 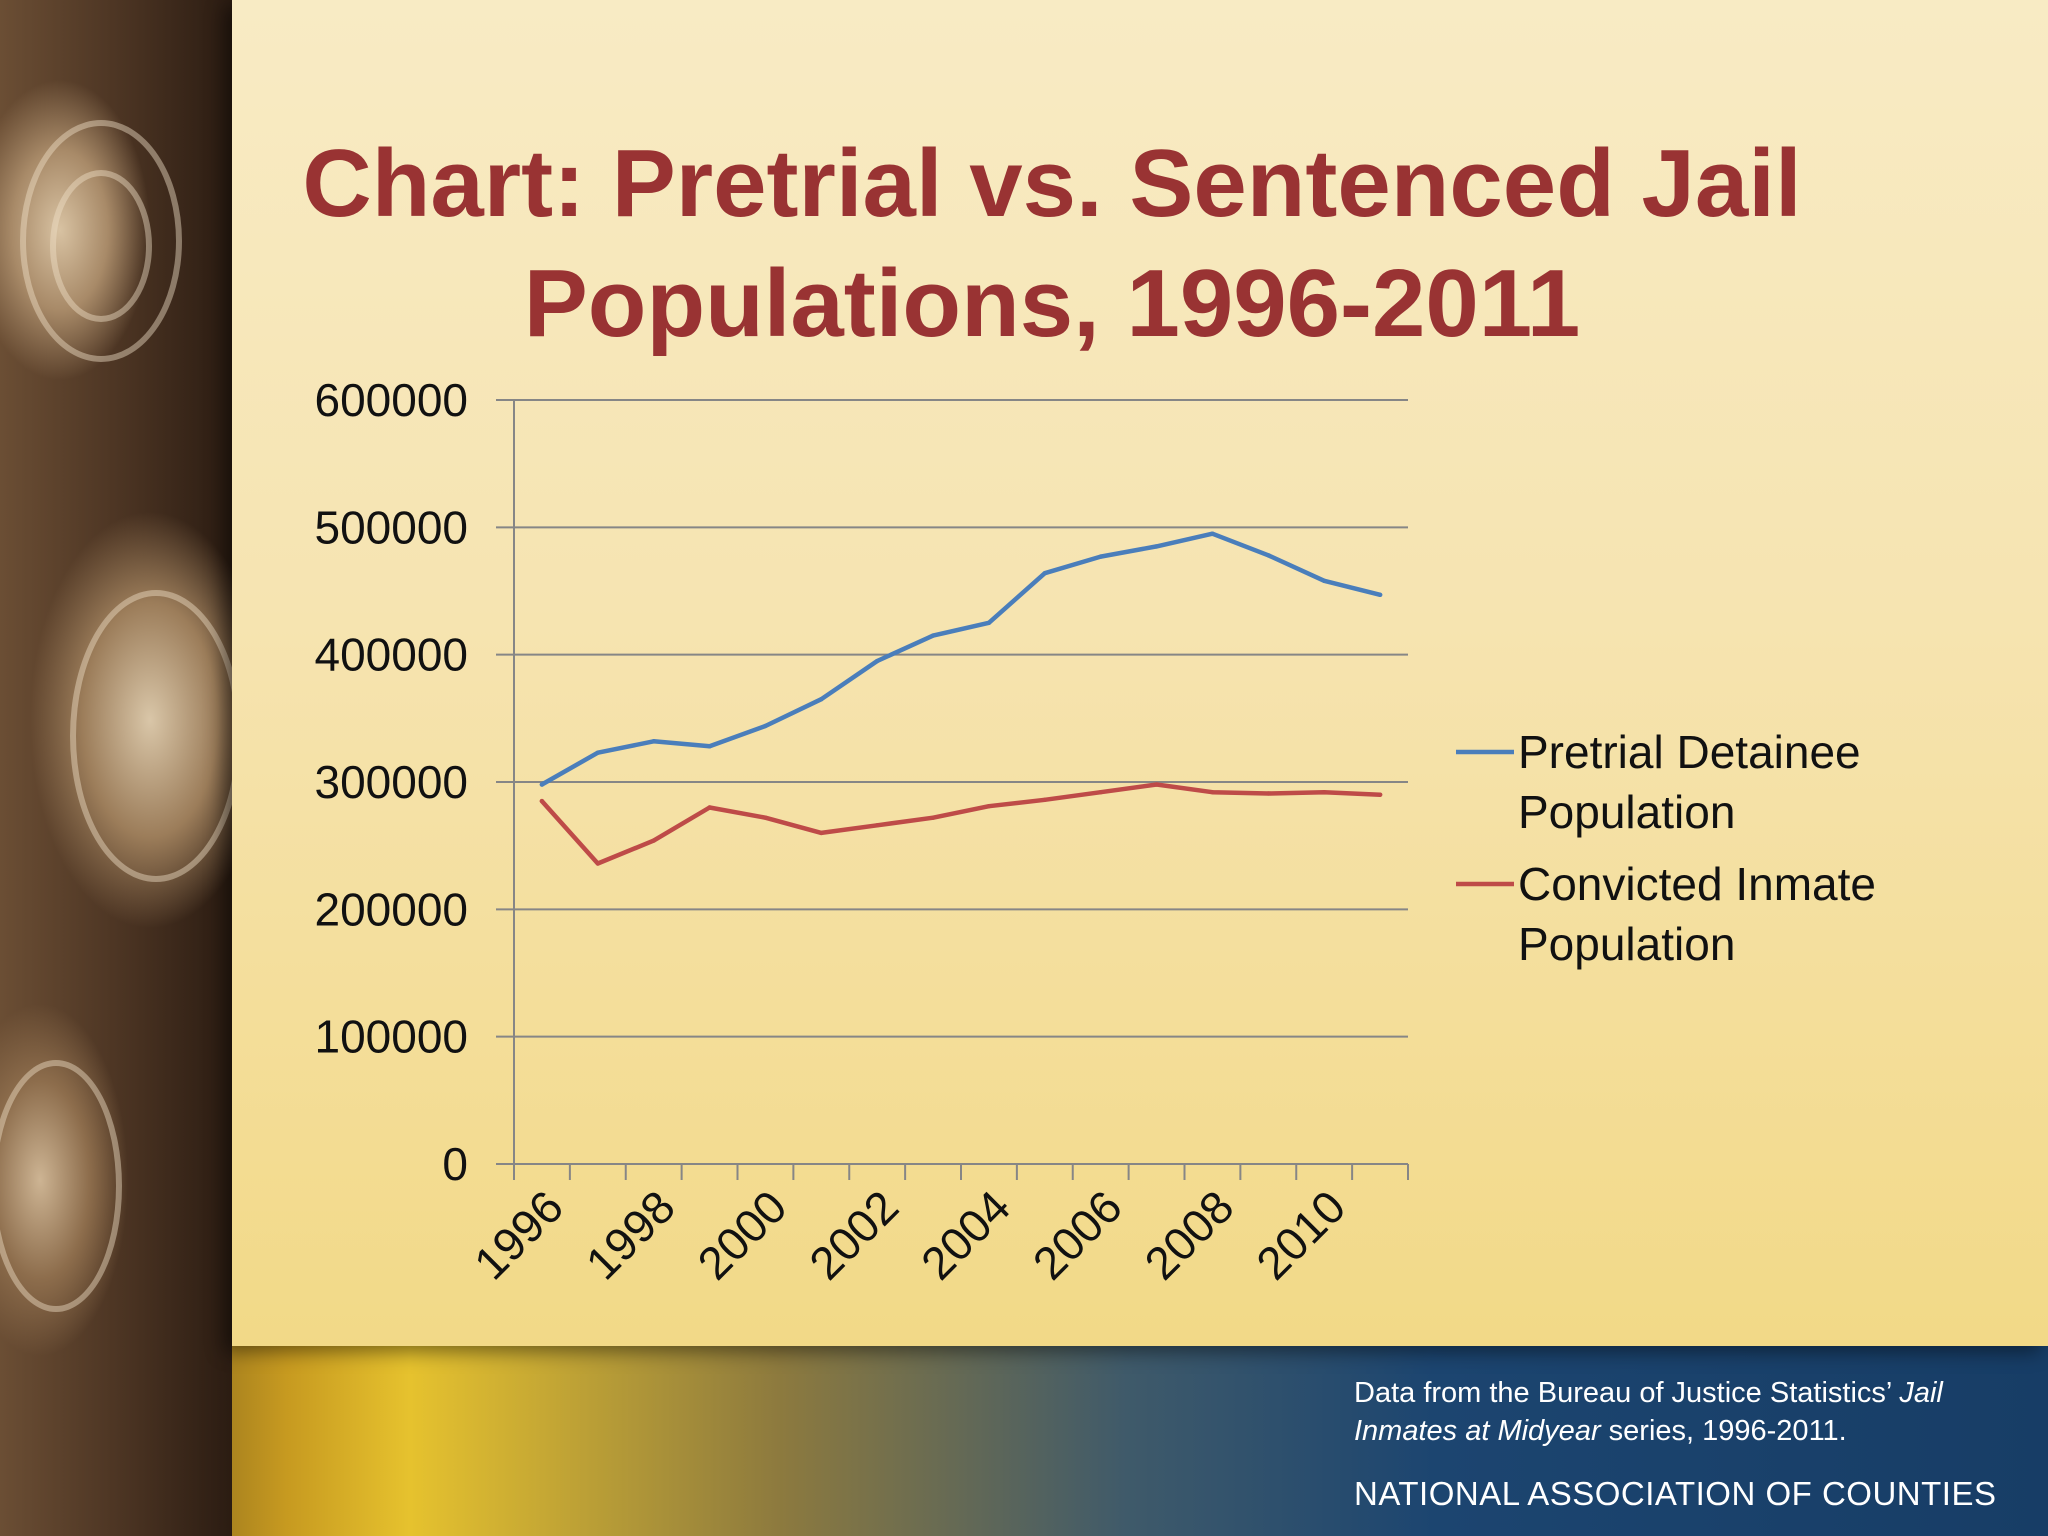 What do you see at coordinates (1675, 1493) in the screenshot?
I see `organization-name: NATIONAL ASSOCIATION OF COUNTIES` at bounding box center [1675, 1493].